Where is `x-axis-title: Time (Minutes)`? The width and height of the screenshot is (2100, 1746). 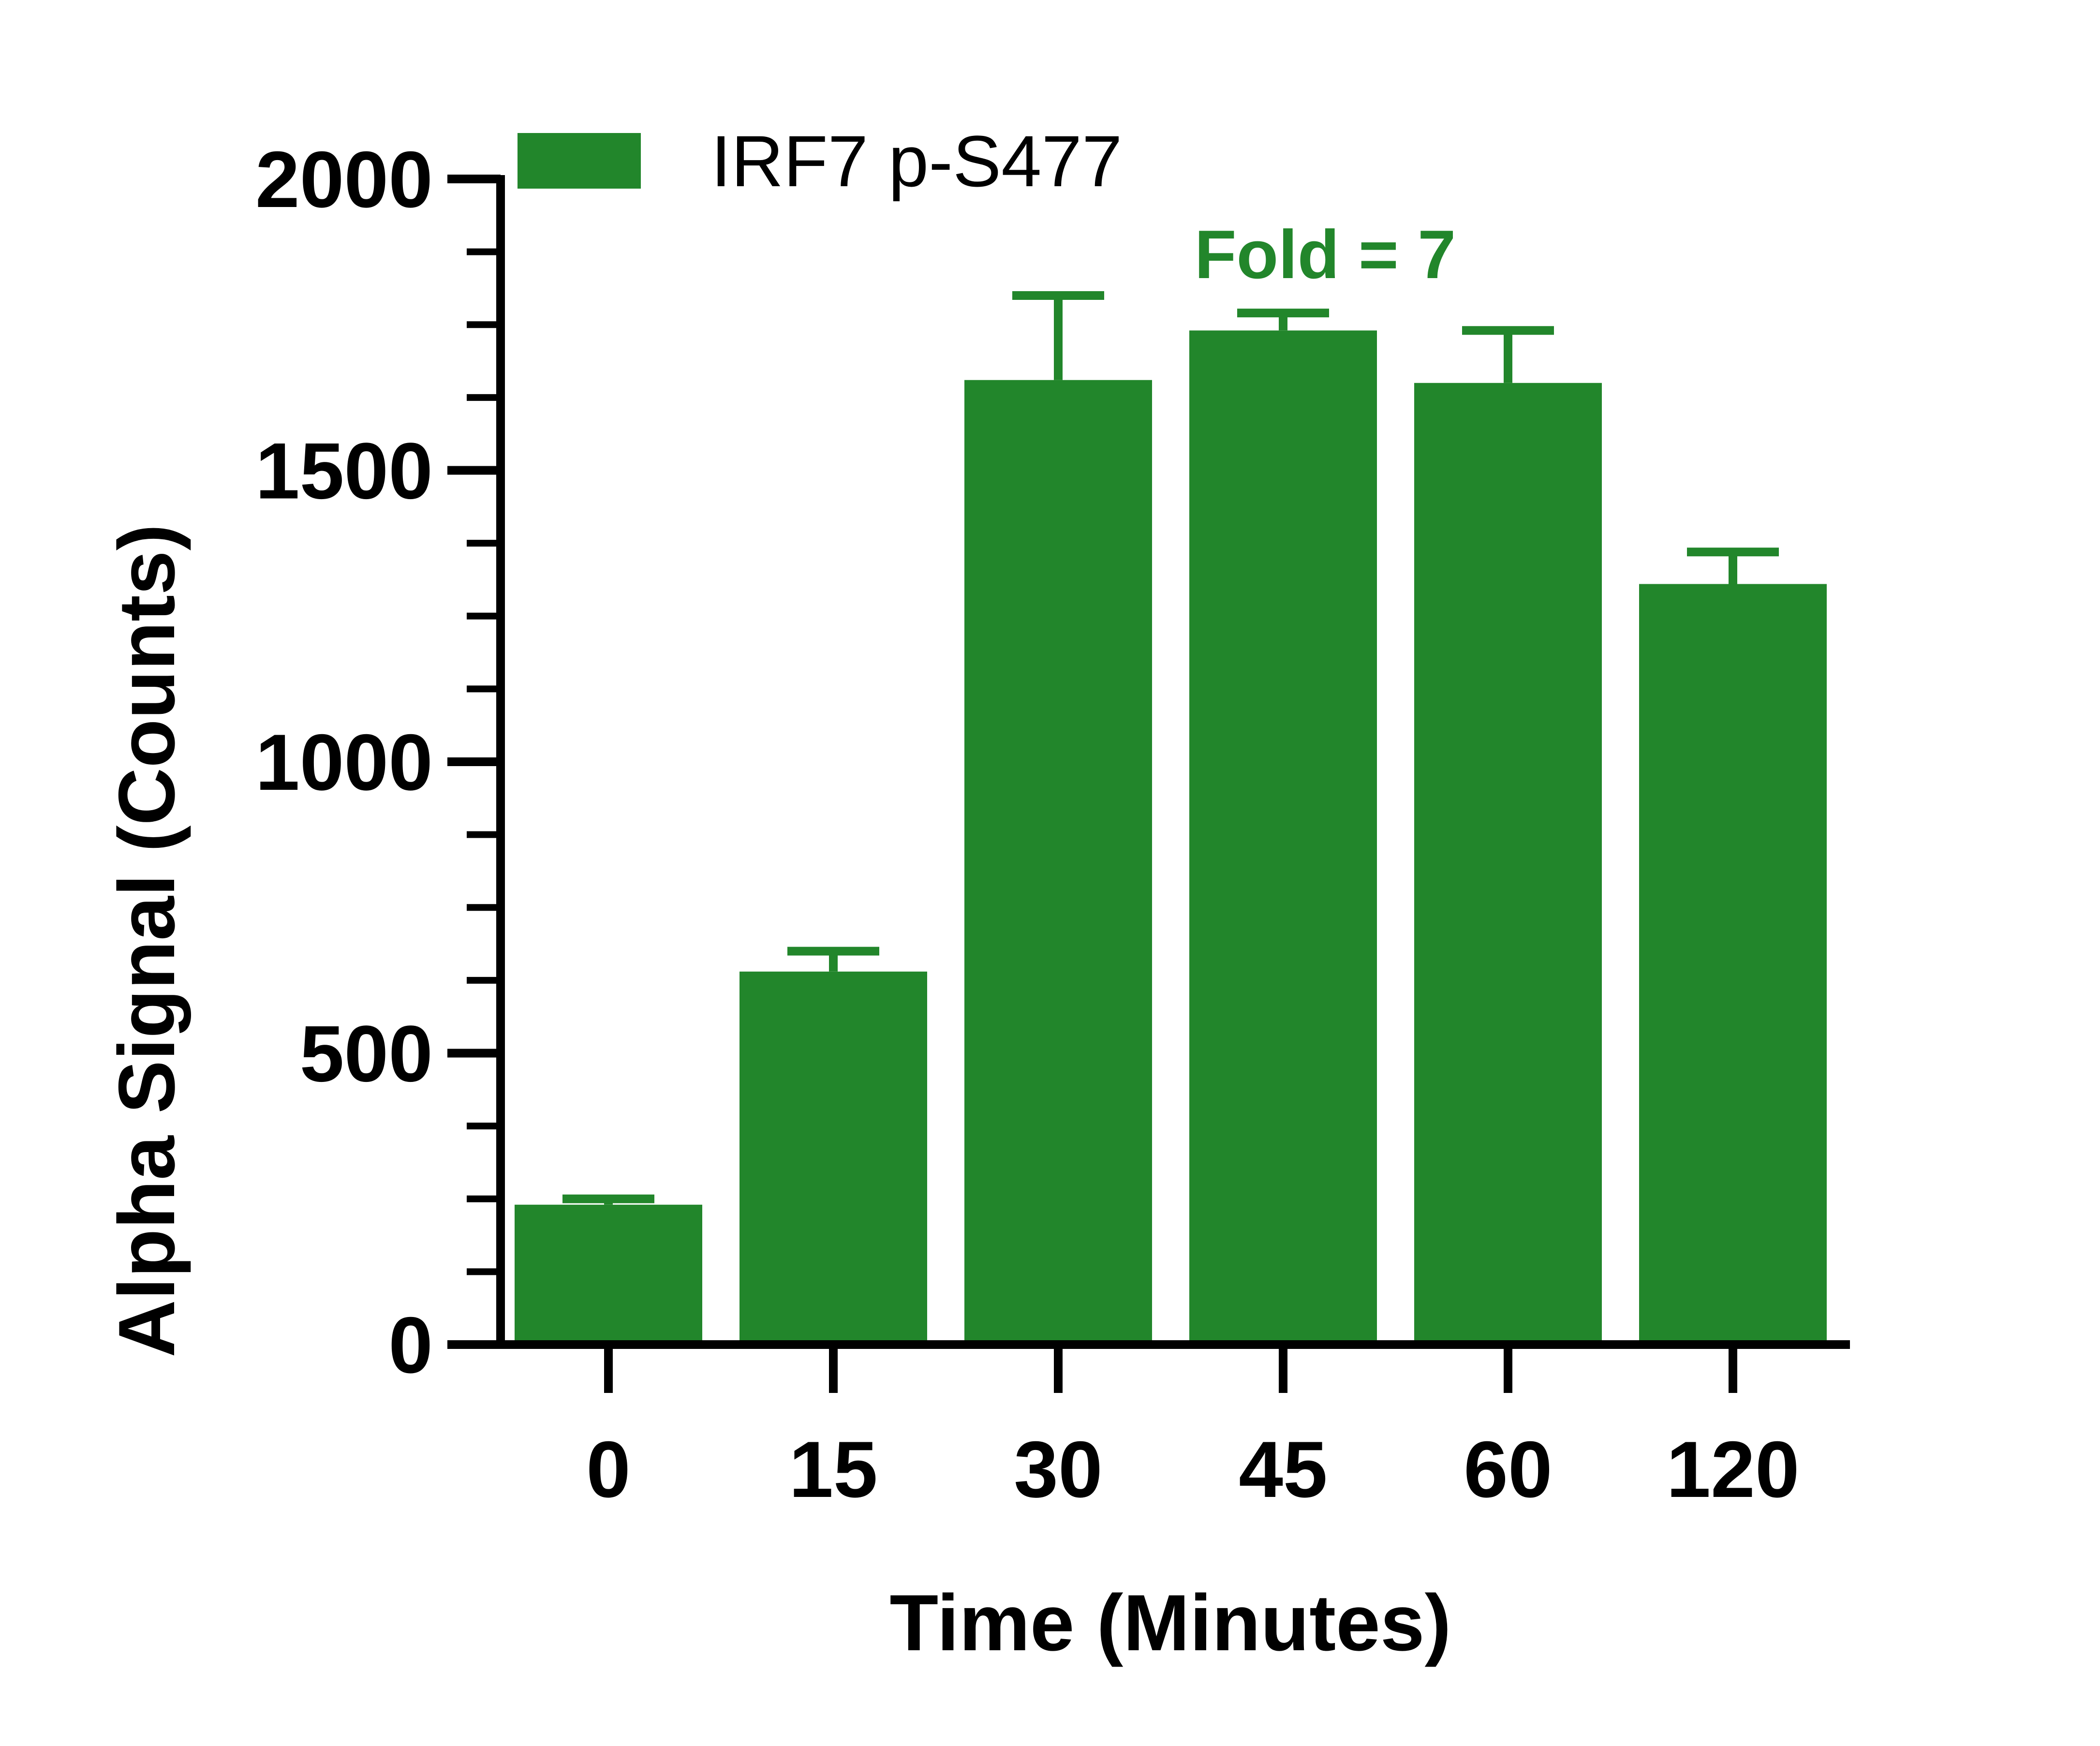 x-axis-title: Time (Minutes) is located at coordinates (1170, 1623).